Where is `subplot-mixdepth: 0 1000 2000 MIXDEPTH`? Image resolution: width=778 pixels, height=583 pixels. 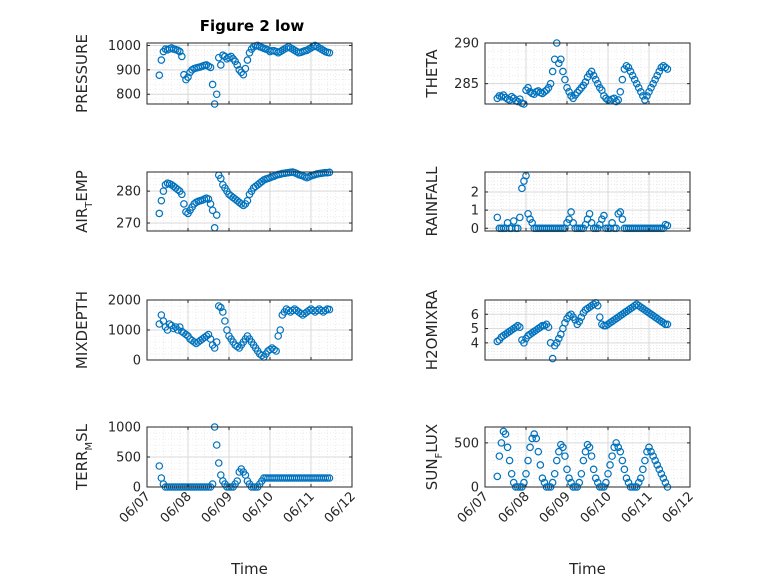
subplot-mixdepth: 0 1000 2000 MIXDEPTH is located at coordinates (213, 330).